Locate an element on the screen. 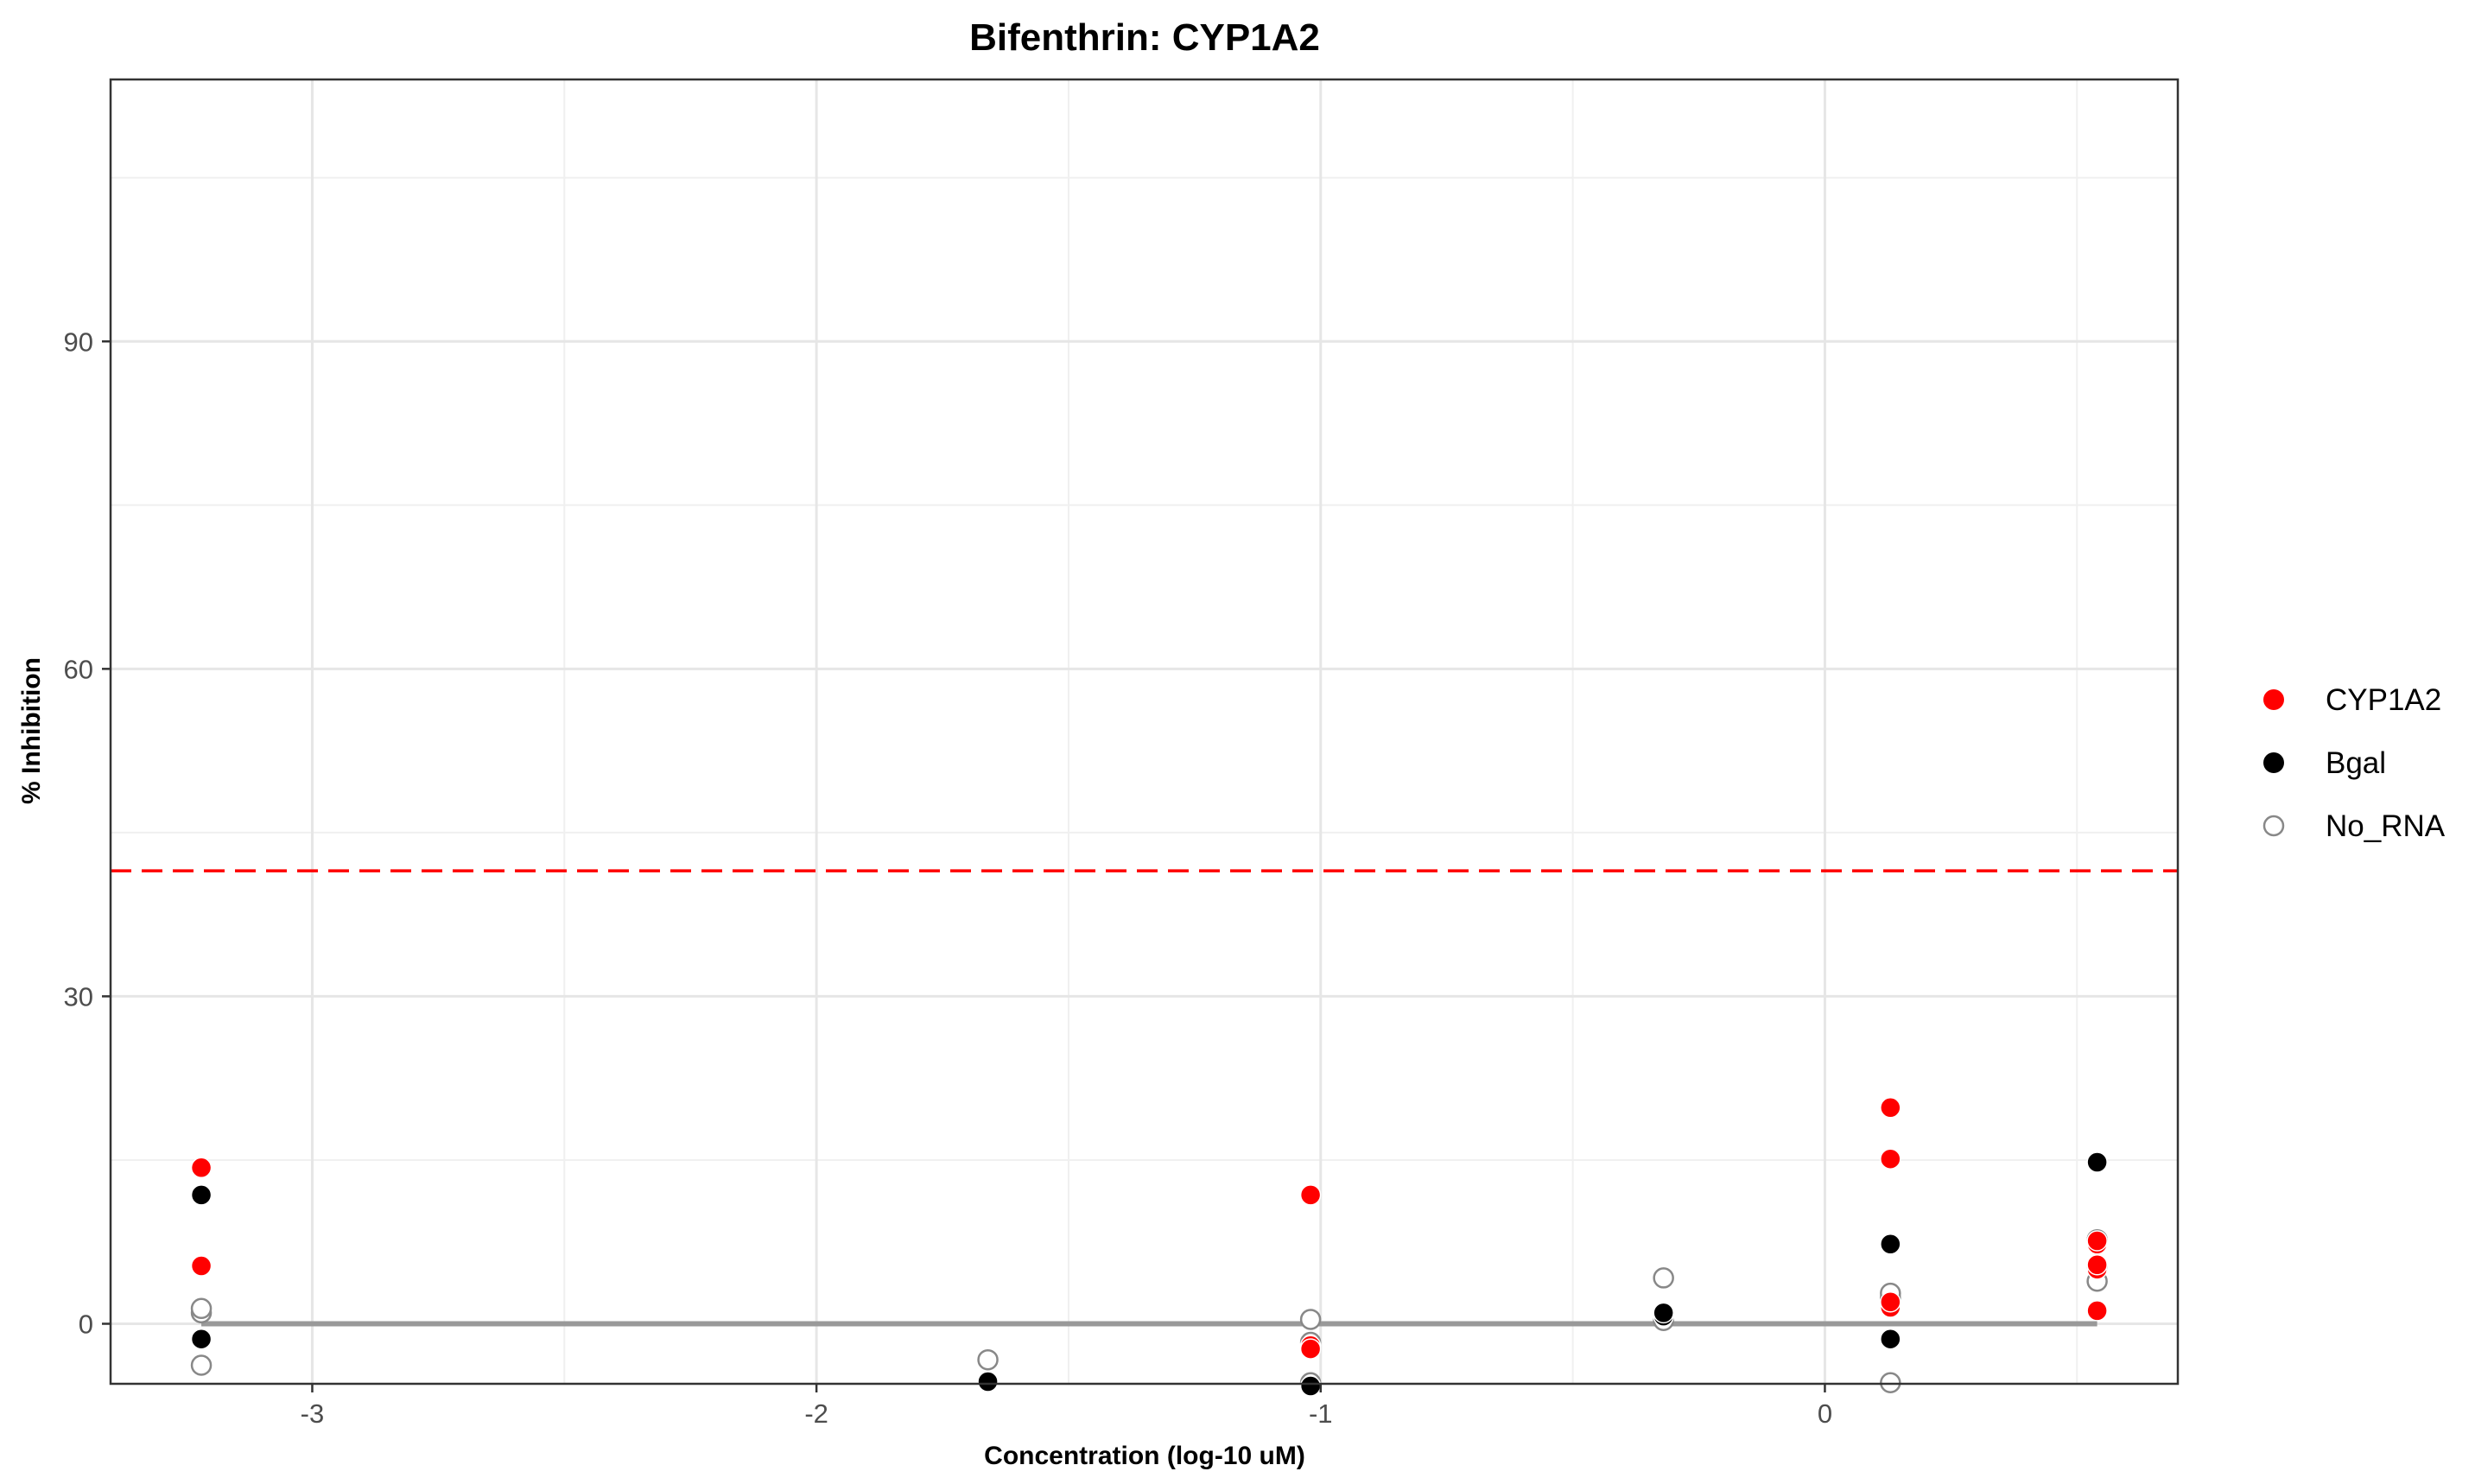 The image size is (2475, 1484). legend-label: Bgal is located at coordinates (2356, 763).